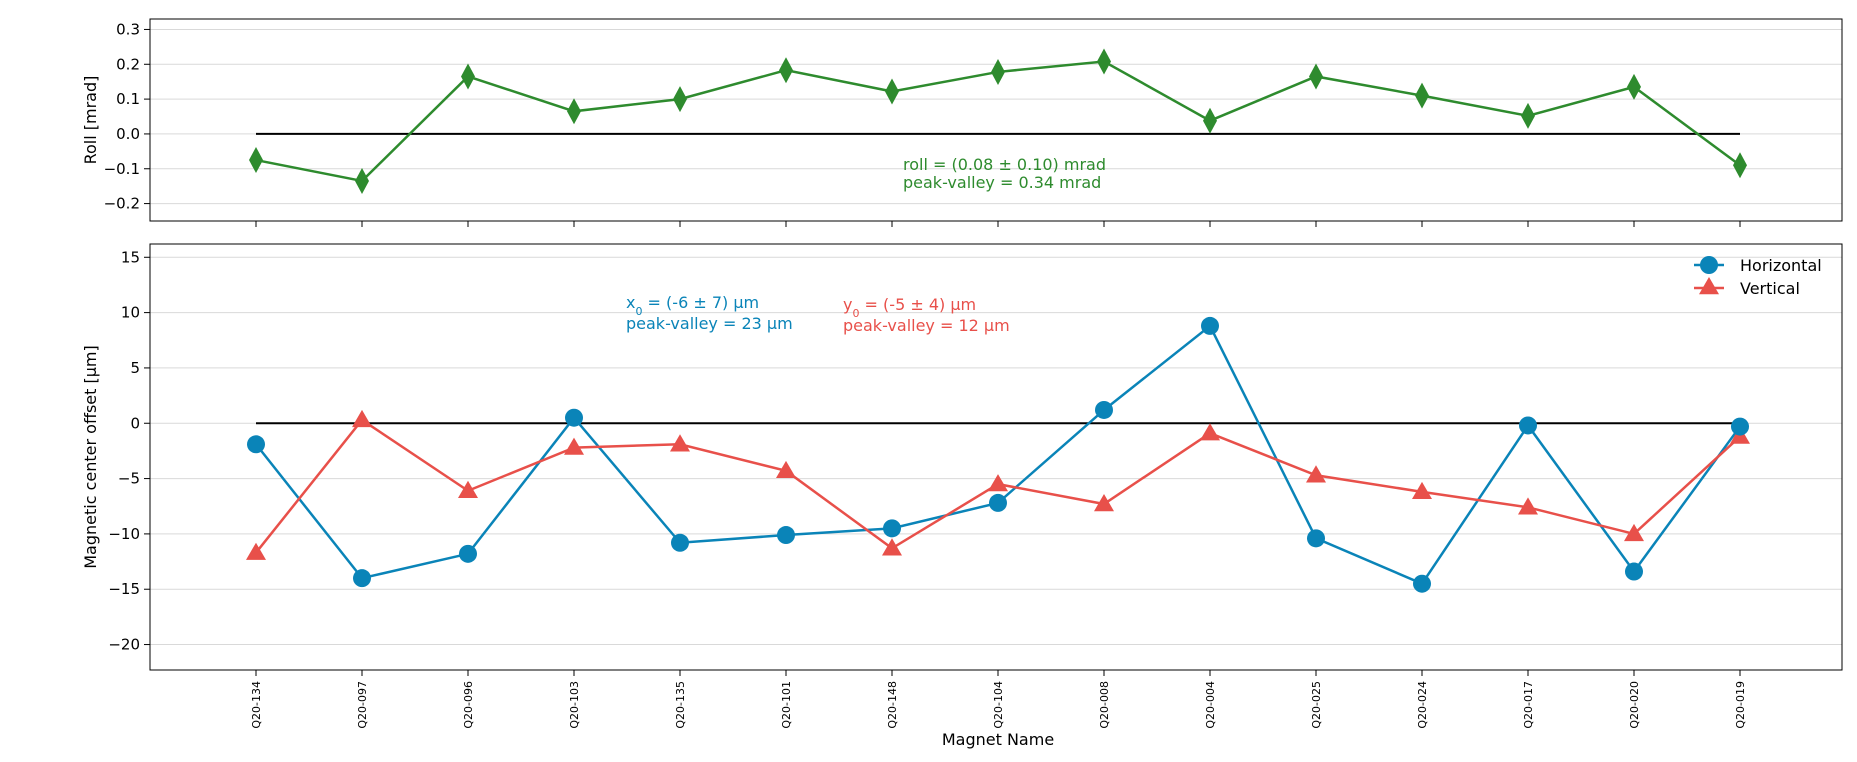 The width and height of the screenshot is (1857, 762). Describe the element at coordinates (1210, 705) in the screenshot. I see `xtick-label: Q20-004` at that location.